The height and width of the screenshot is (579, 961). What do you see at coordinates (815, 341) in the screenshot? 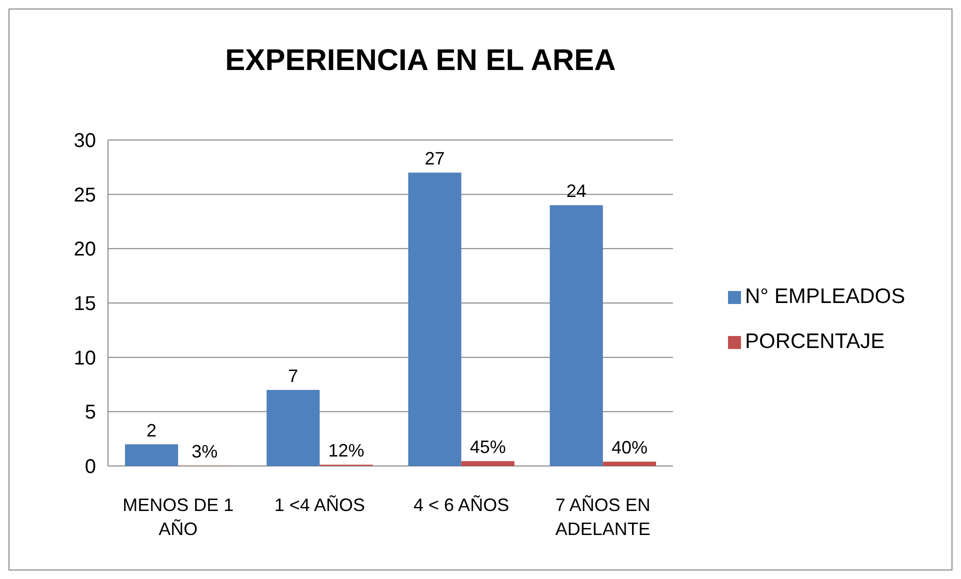
I see `legend-label: PORCENTAJE` at bounding box center [815, 341].